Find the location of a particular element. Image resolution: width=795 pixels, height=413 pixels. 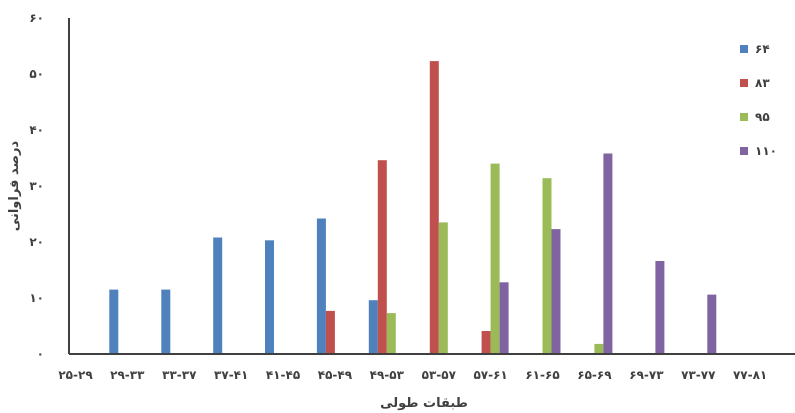

x-tick-label: ۴۵-۴۹ is located at coordinates (335, 375).